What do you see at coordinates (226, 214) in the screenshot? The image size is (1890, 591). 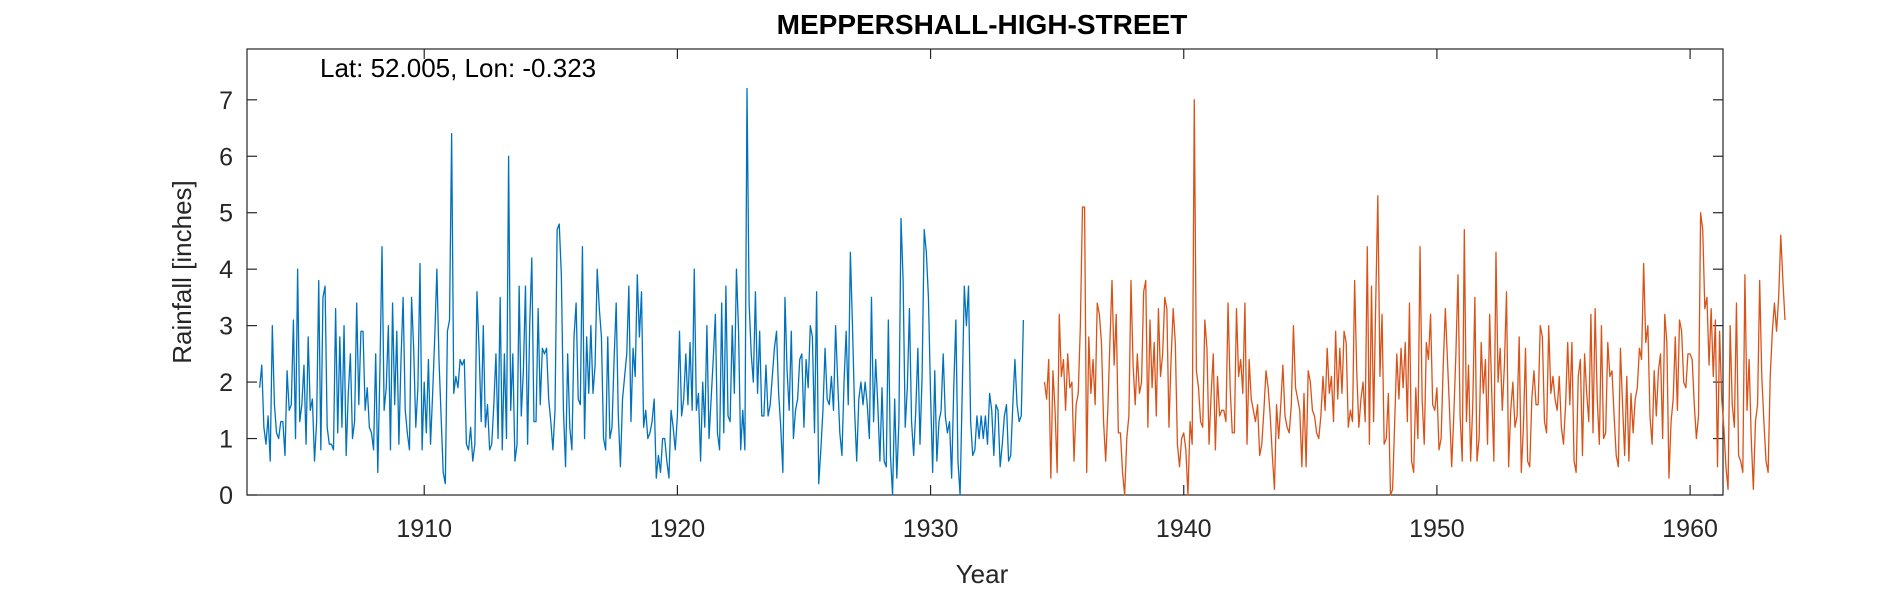 I see `y-tick-label: 5` at bounding box center [226, 214].